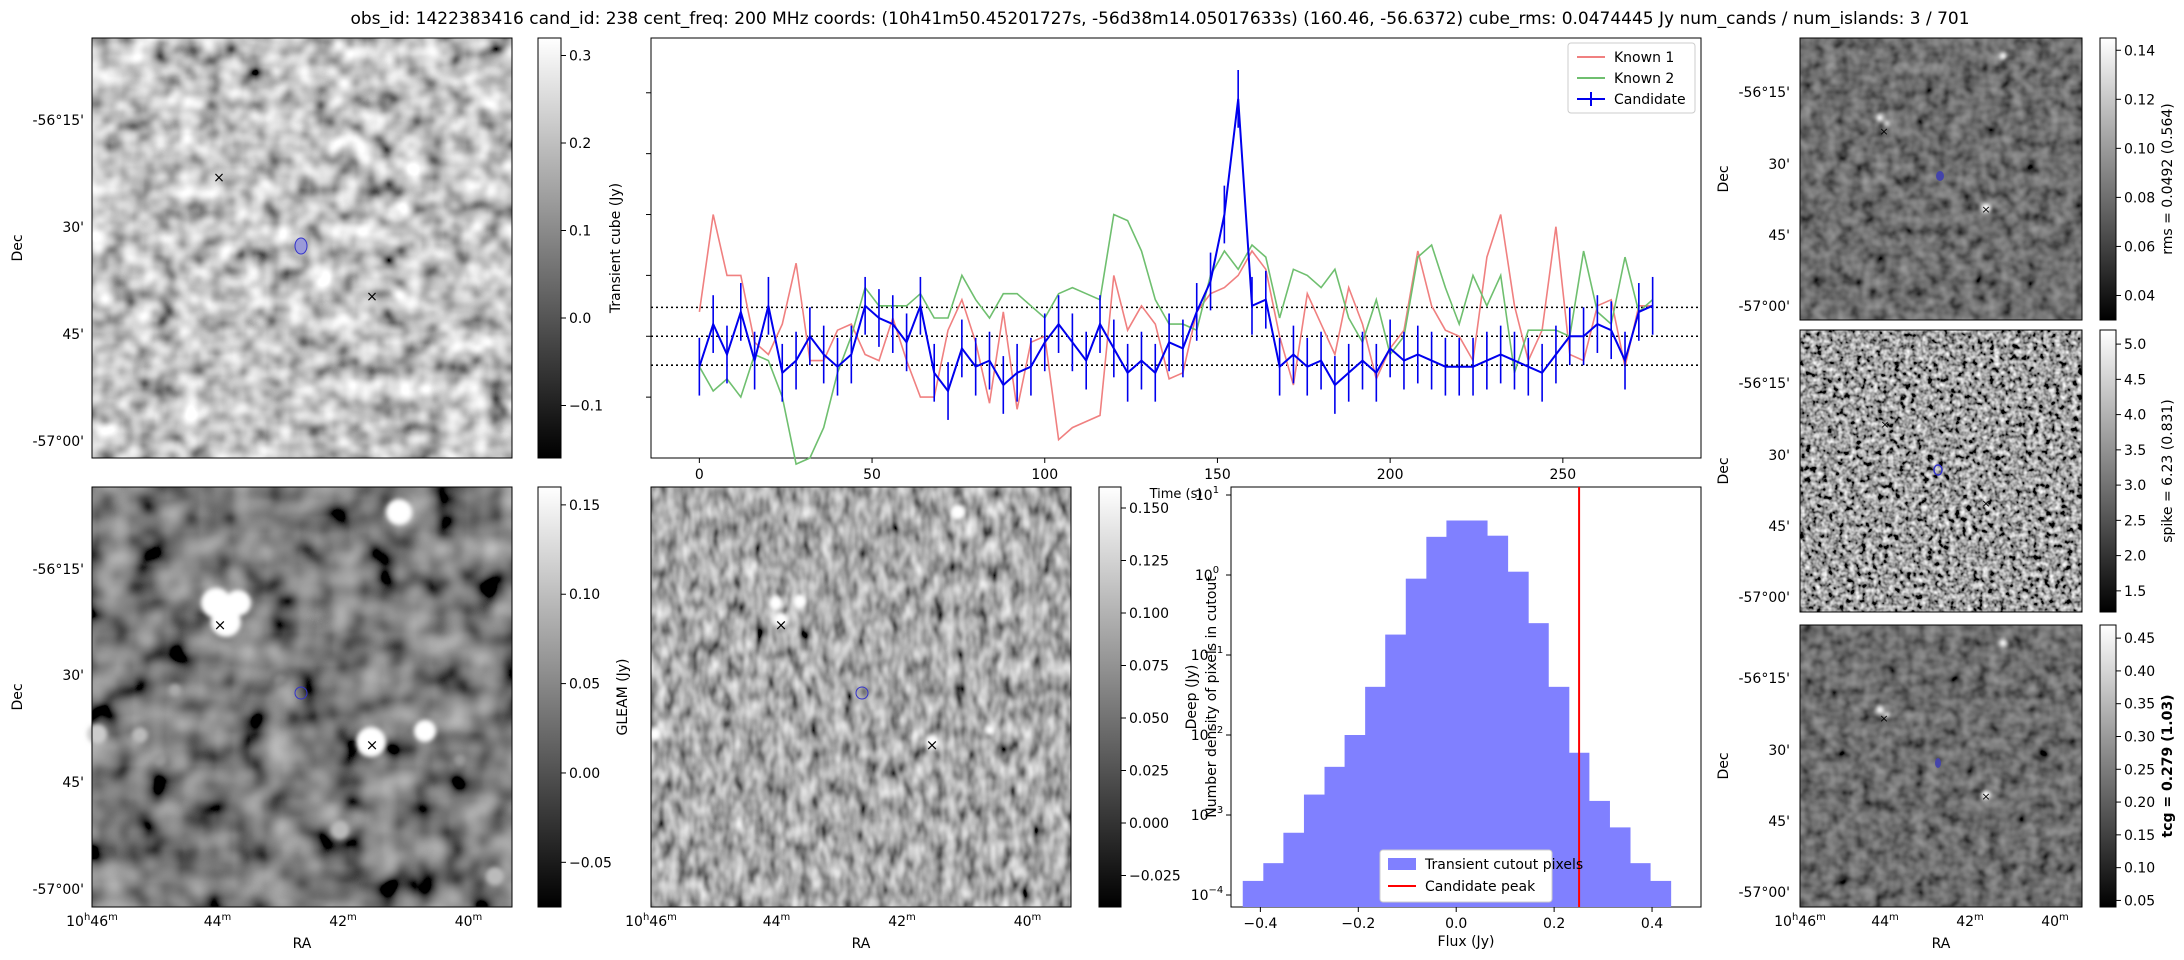 The height and width of the screenshot is (960, 2184). I want to click on colorbar-tick-label: 0.075, so click(1149, 667).